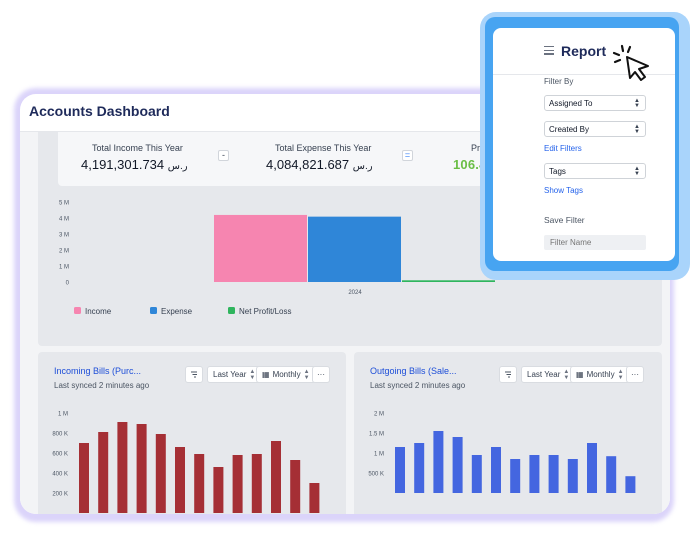 The width and height of the screenshot is (696, 552). I want to click on outgoing-filter-button, so click(508, 374).